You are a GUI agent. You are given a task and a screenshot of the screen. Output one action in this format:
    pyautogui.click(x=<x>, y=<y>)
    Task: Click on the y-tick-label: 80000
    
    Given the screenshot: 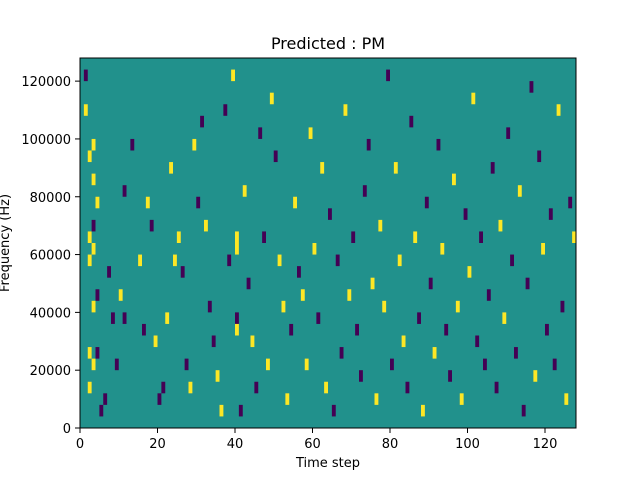 What is the action you would take?
    pyautogui.click(x=50, y=198)
    